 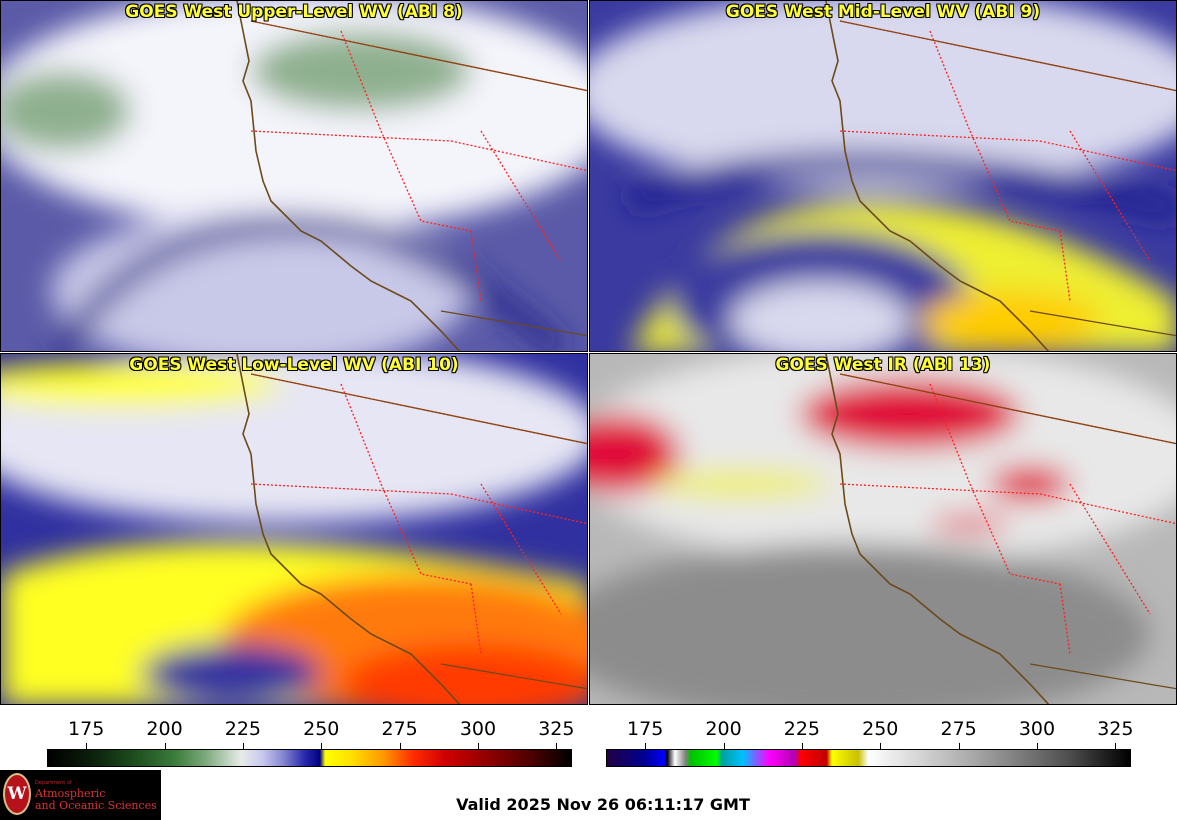 What do you see at coordinates (309, 758) in the screenshot?
I see `wv-colorbar-gradient` at bounding box center [309, 758].